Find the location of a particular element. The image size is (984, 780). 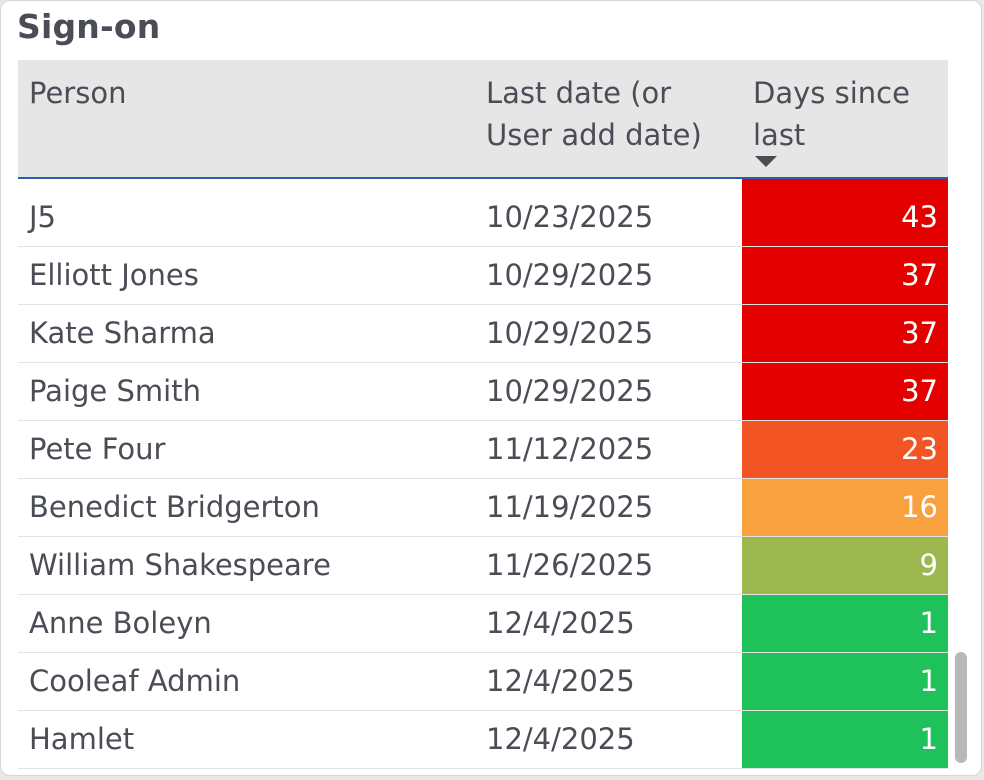

column-header-last-date: Last date (or User add date) is located at coordinates (594, 114).